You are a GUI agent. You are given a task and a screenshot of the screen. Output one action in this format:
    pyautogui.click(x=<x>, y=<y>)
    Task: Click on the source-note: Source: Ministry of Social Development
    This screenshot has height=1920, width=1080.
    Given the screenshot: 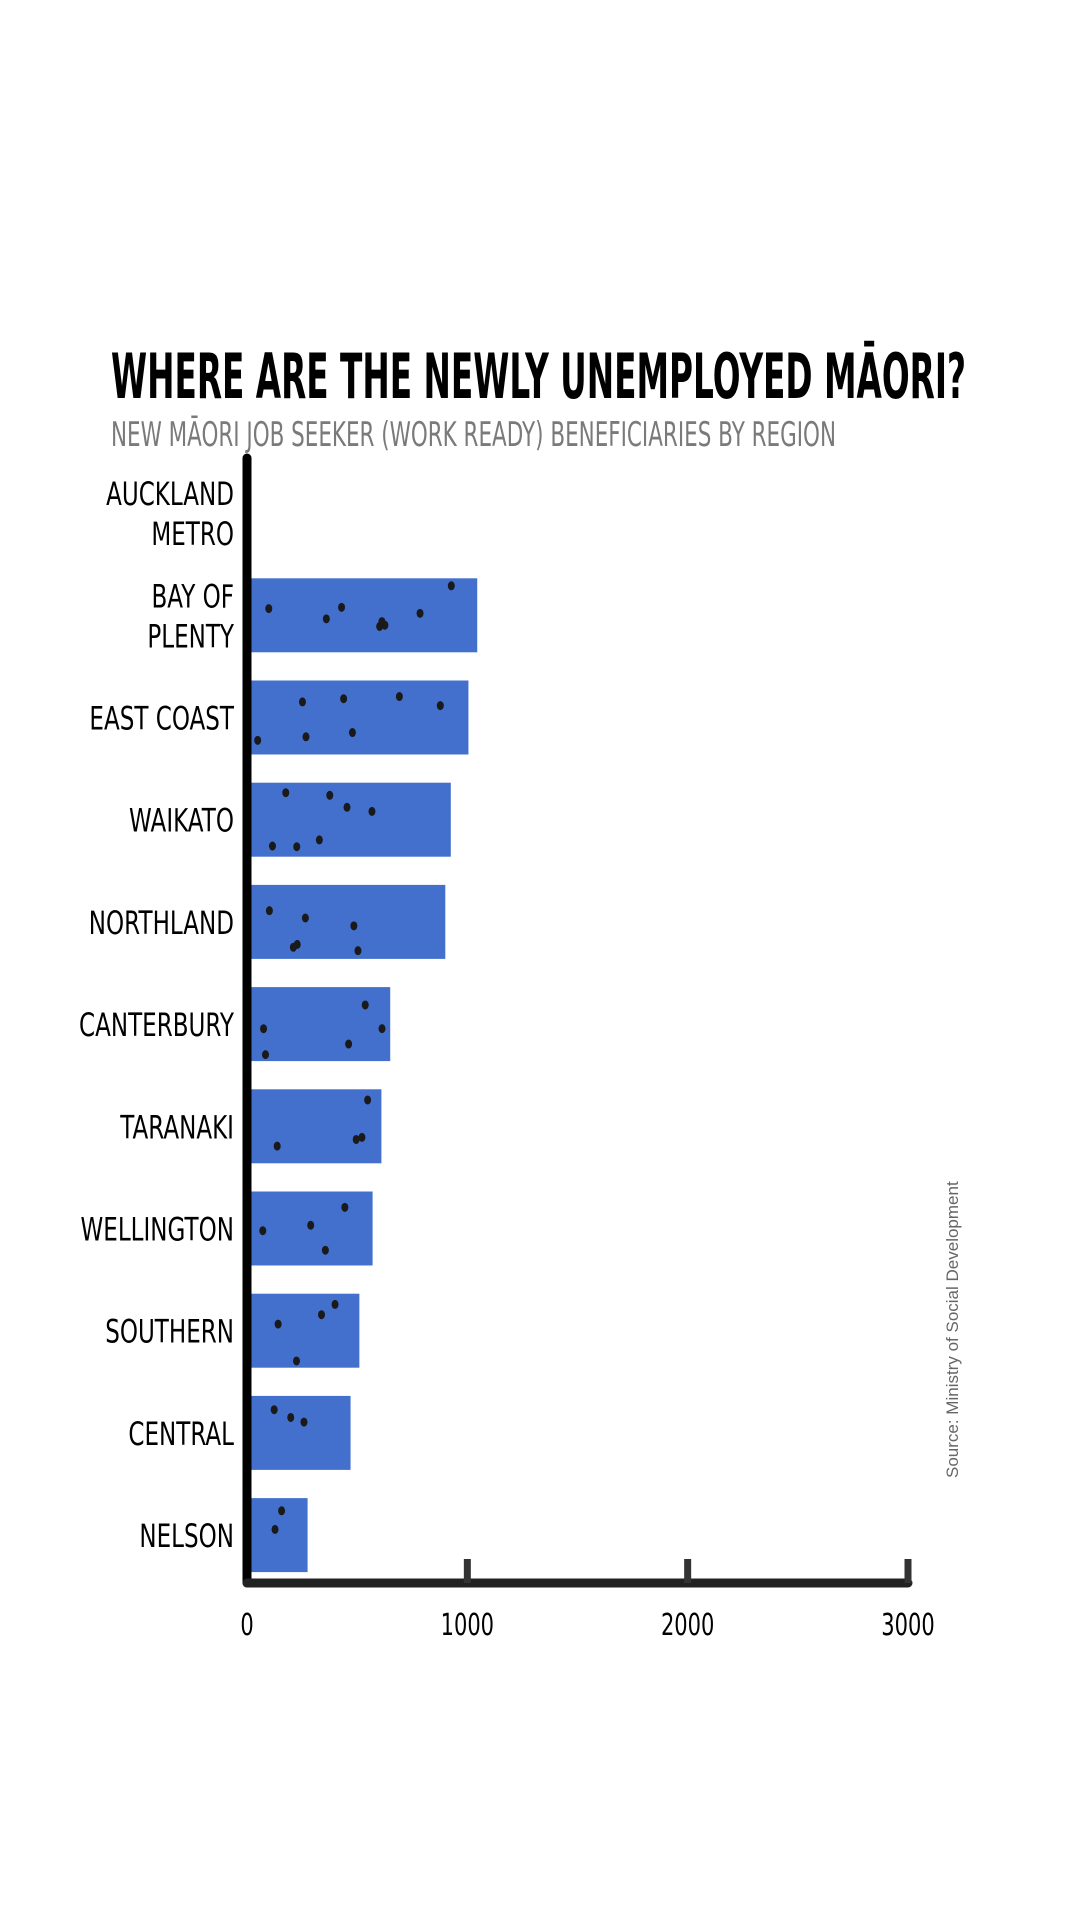 What is the action you would take?
    pyautogui.click(x=952, y=1329)
    